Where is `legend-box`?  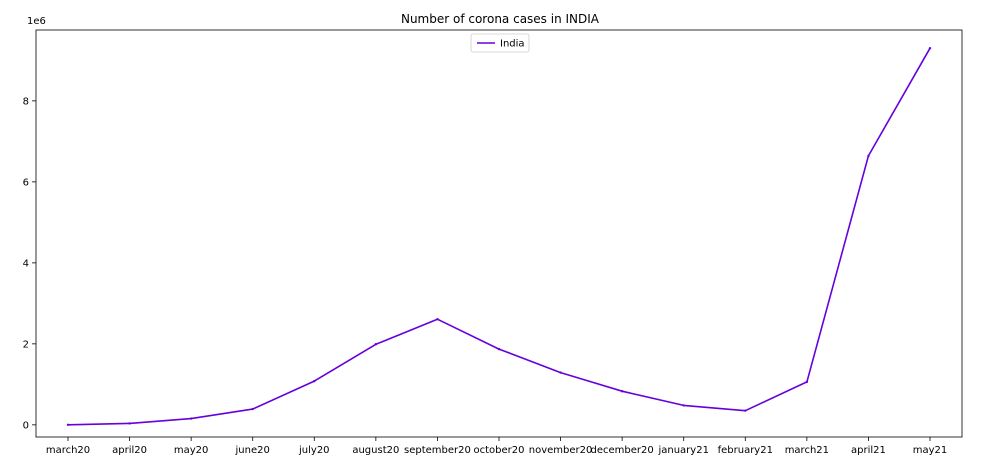
legend-box is located at coordinates (500, 43).